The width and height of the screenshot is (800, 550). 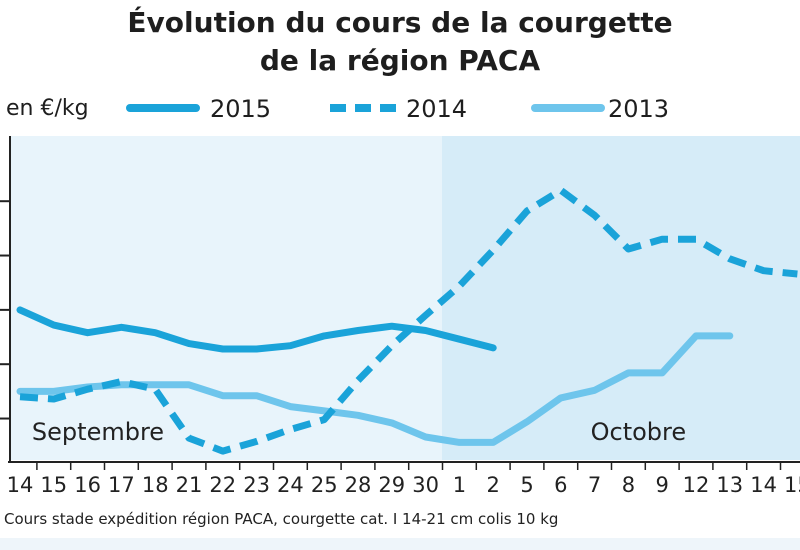 I want to click on y-axis-unit-label: en €/kg, so click(x=47, y=108).